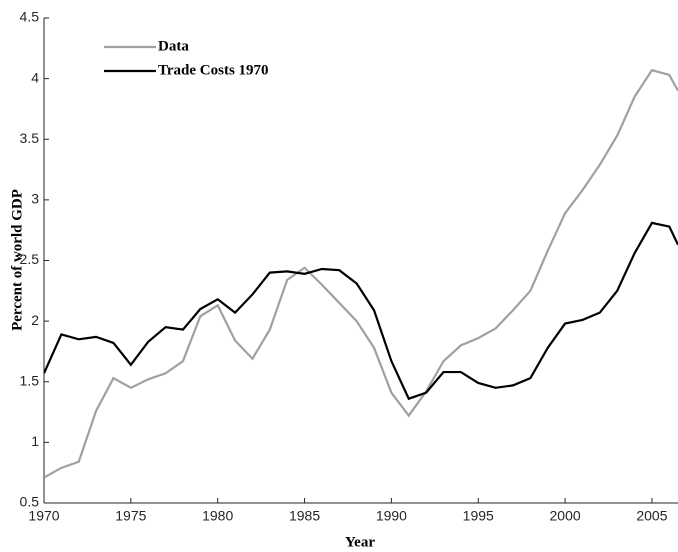  I want to click on x-tick-label: 2005, so click(651, 516).